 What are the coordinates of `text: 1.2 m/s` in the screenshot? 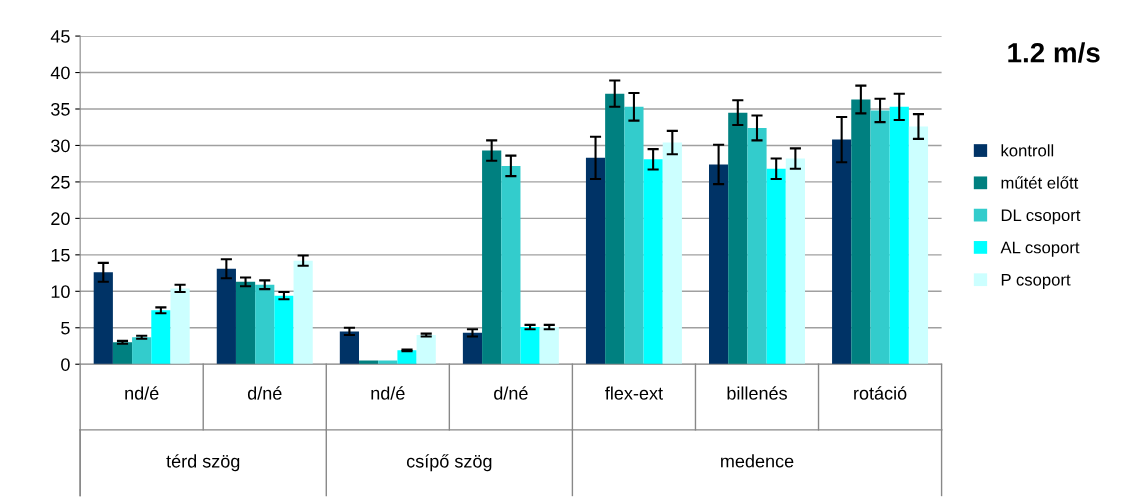 It's located at (1054, 52).